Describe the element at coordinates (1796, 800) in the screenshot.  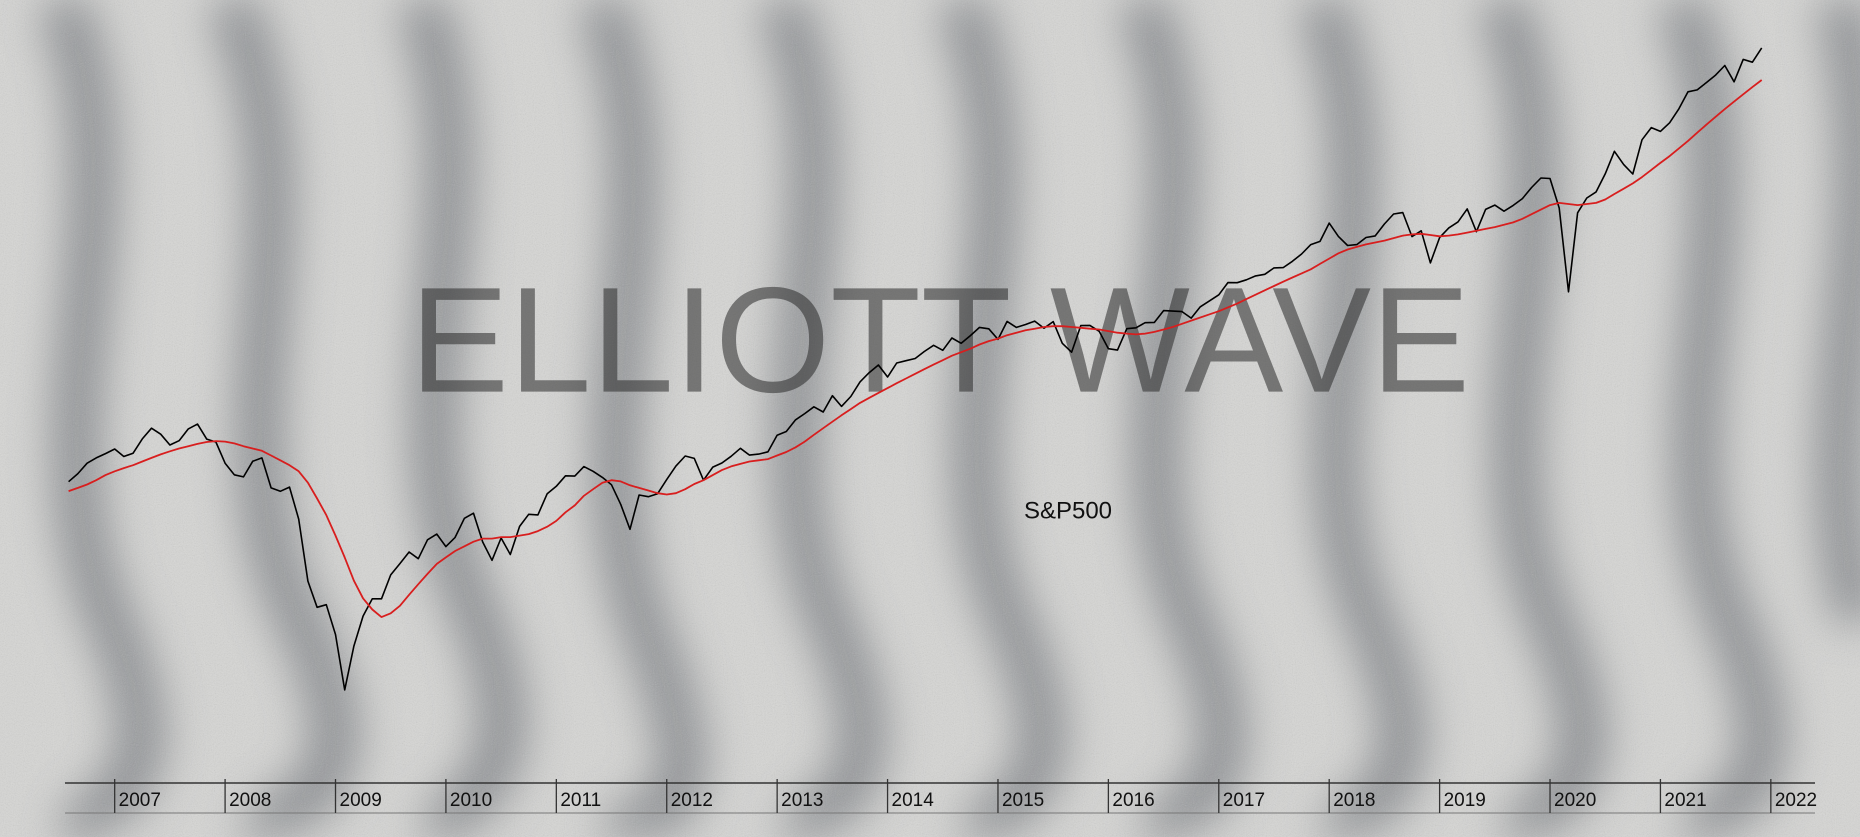
I see `x-tick-label: 2022` at that location.